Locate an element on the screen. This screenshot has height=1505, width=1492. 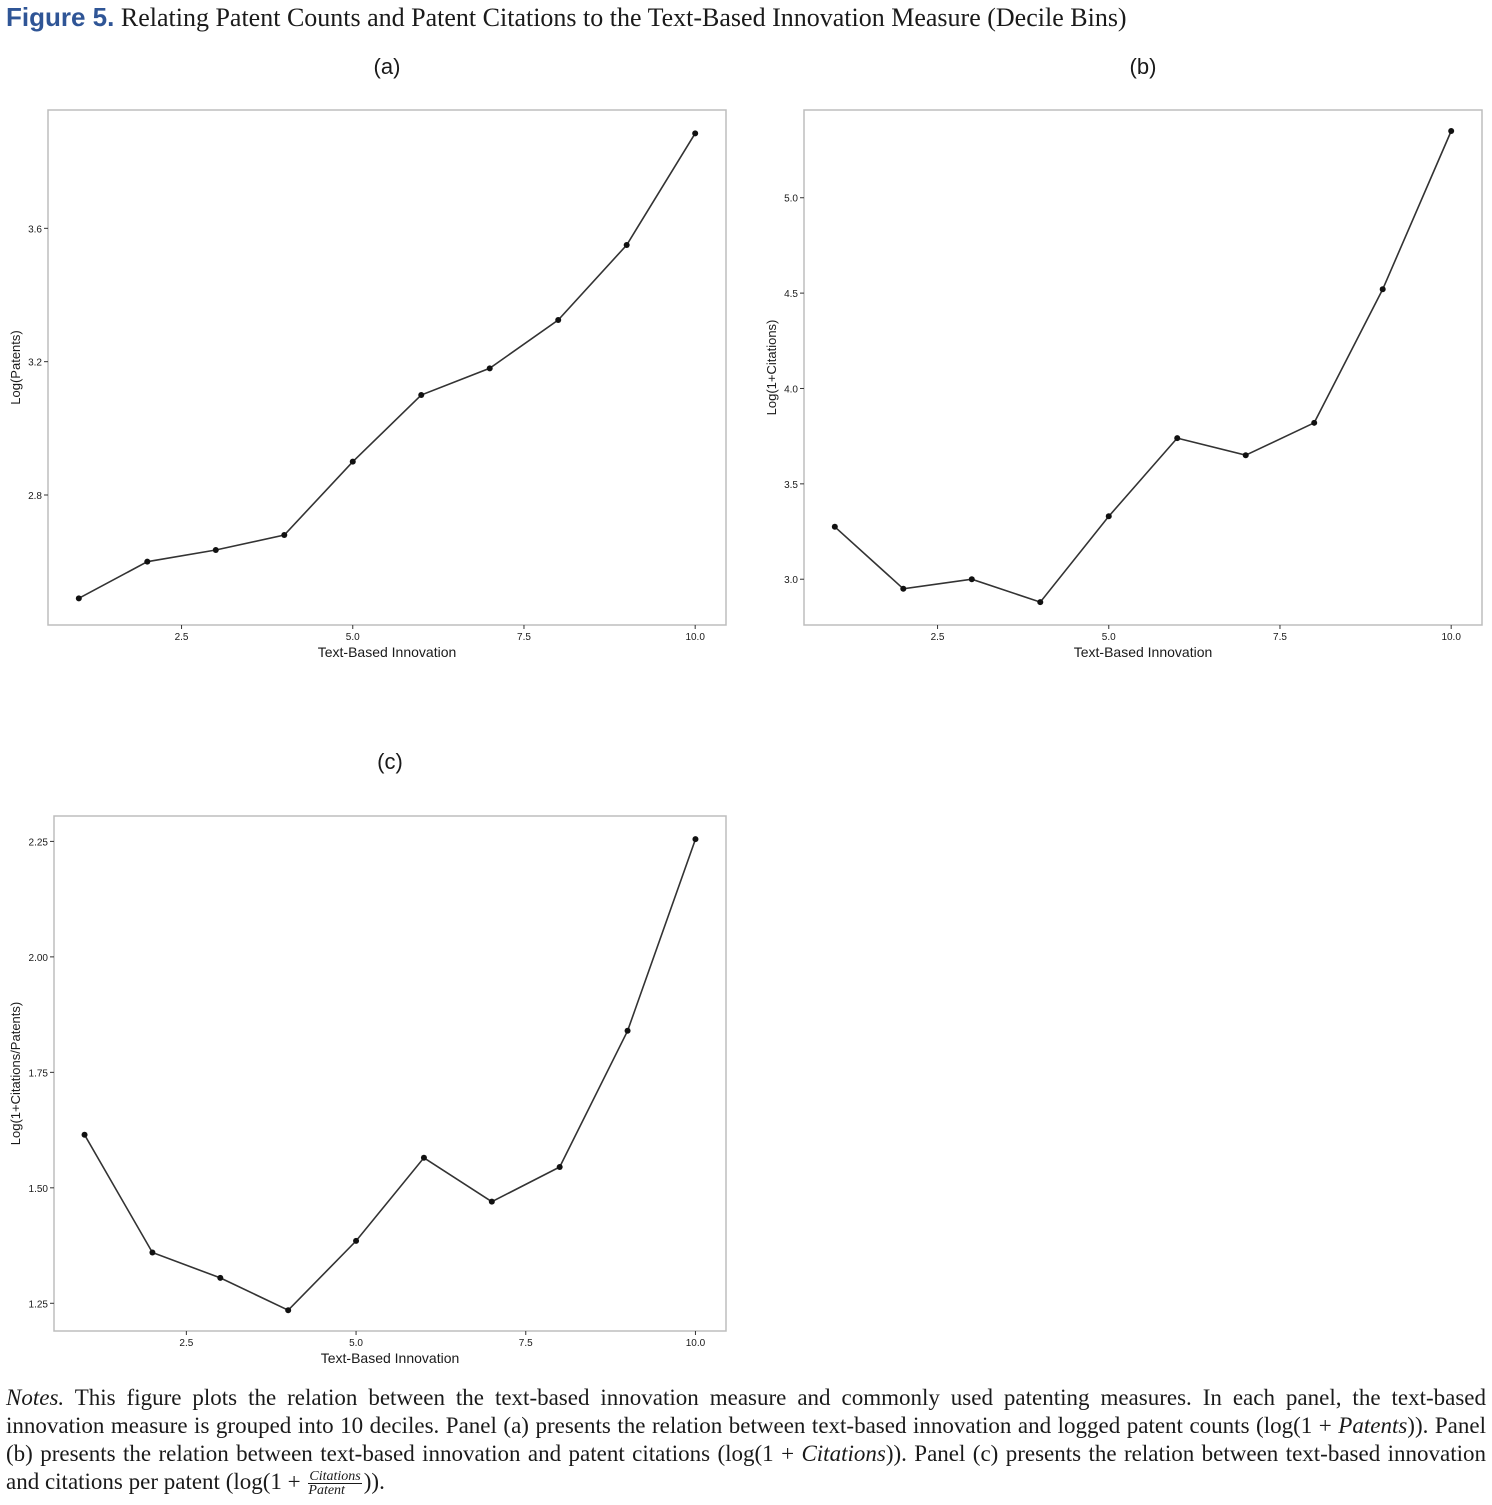
y-tick-label: 3.5 is located at coordinates (791, 485).